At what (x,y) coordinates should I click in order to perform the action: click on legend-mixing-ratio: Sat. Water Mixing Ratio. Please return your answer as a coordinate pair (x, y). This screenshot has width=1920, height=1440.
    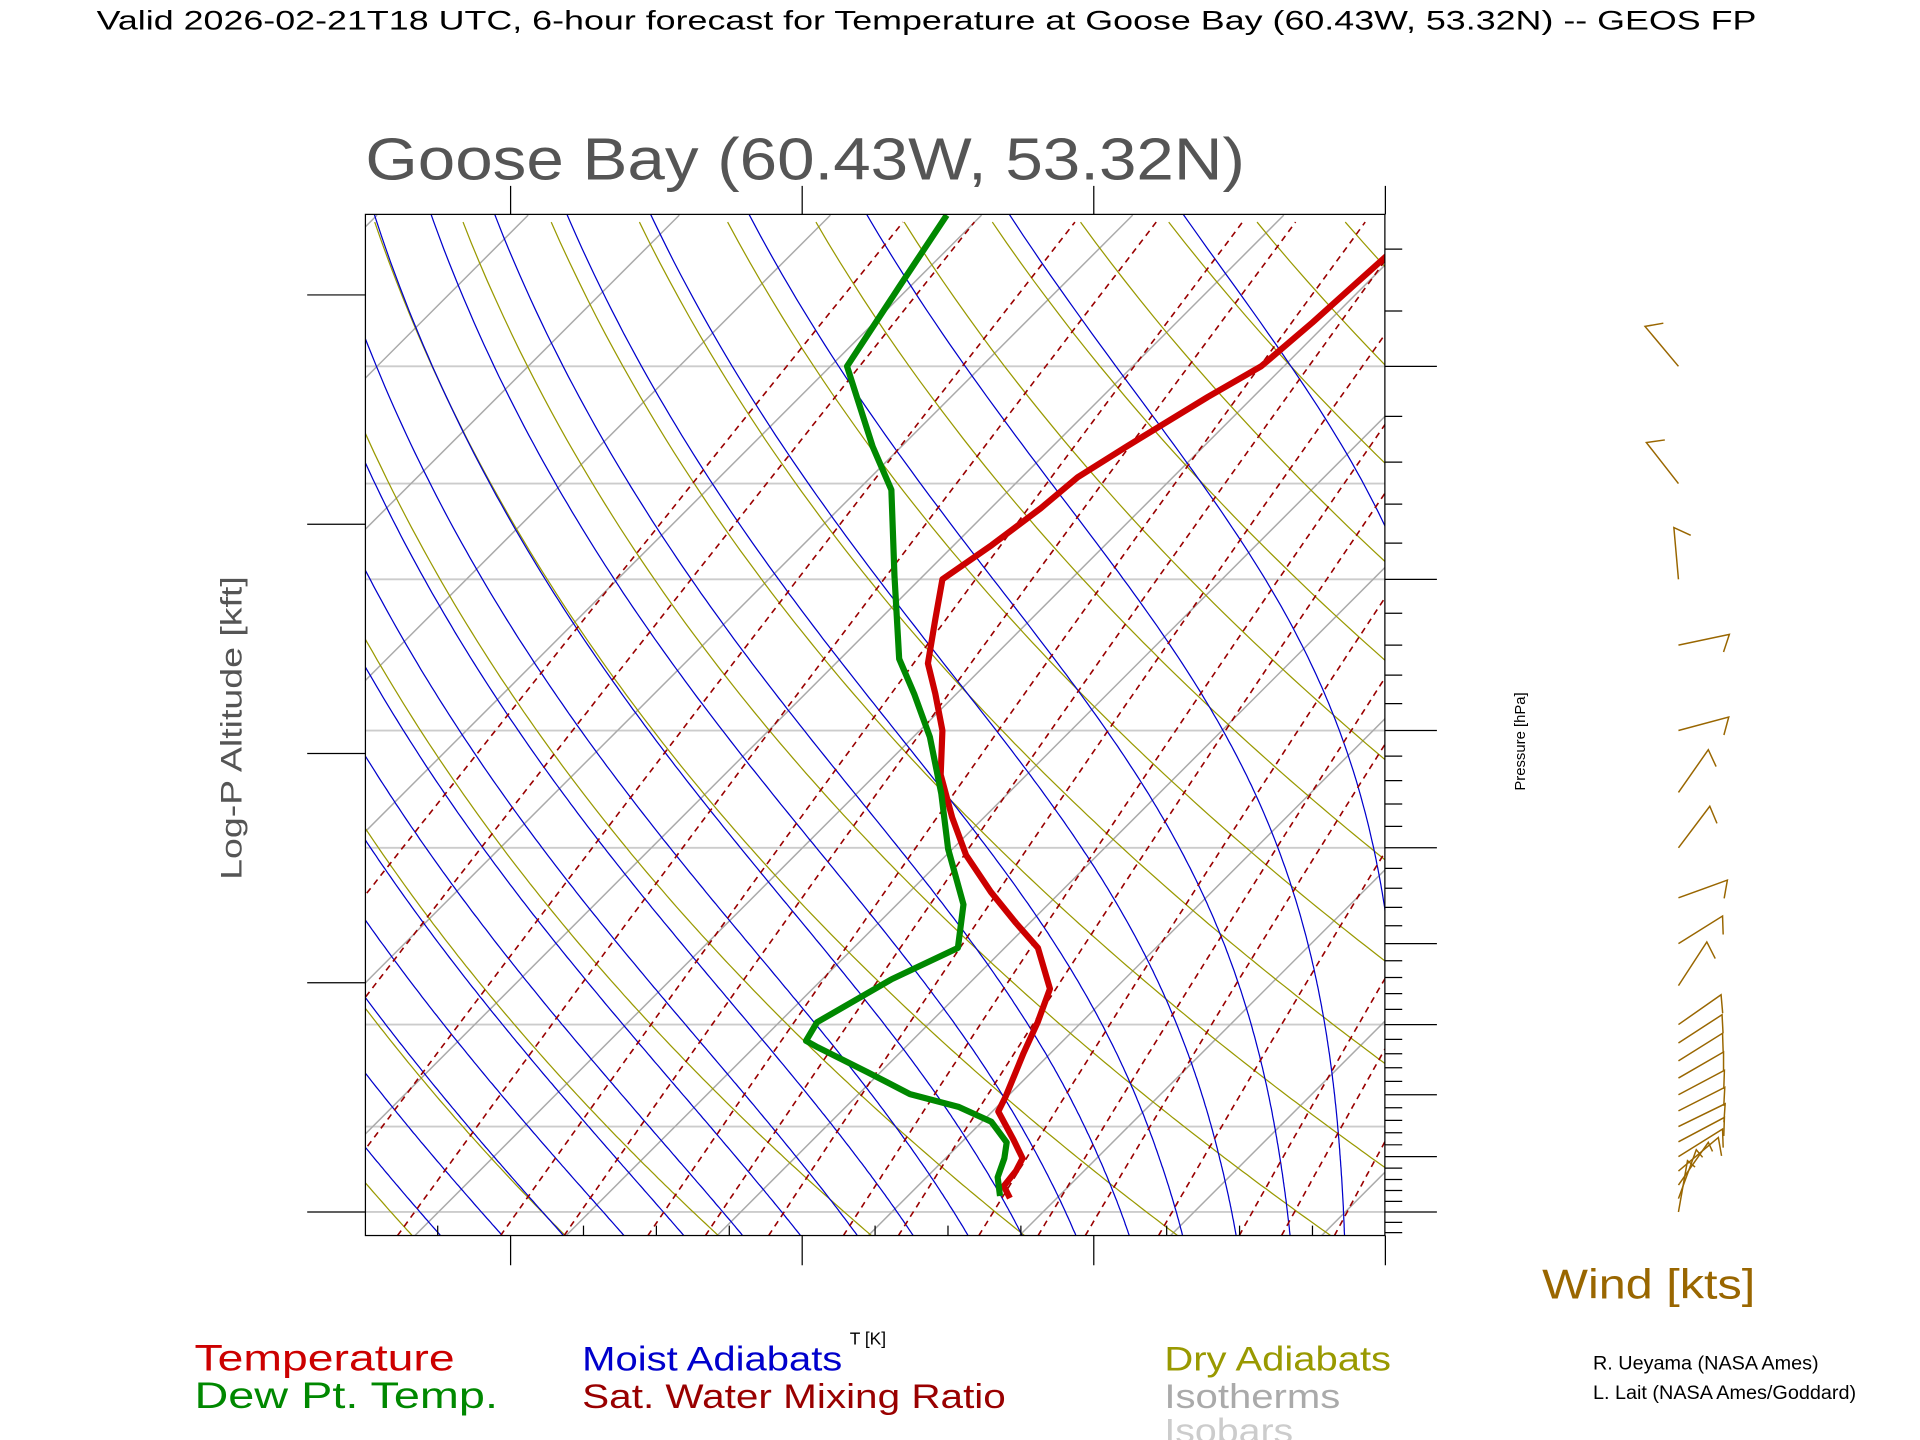
    Looking at the image, I should click on (794, 1397).